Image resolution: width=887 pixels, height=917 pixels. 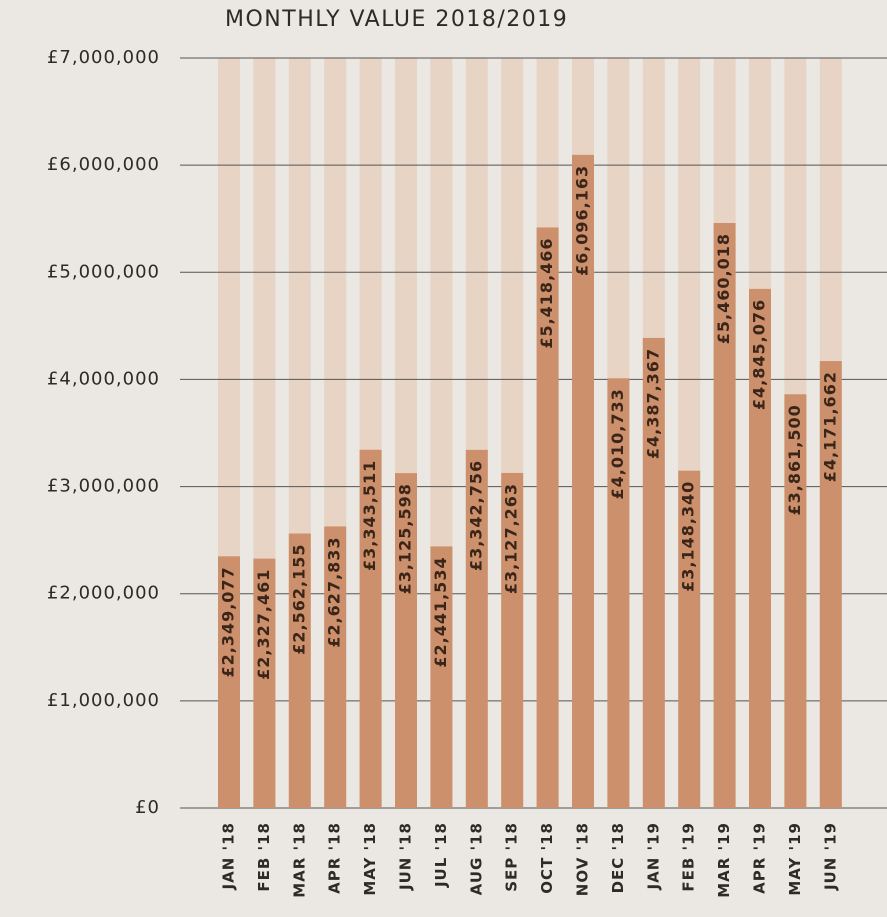 I want to click on x-tick-label: MAY '18, so click(x=370, y=859).